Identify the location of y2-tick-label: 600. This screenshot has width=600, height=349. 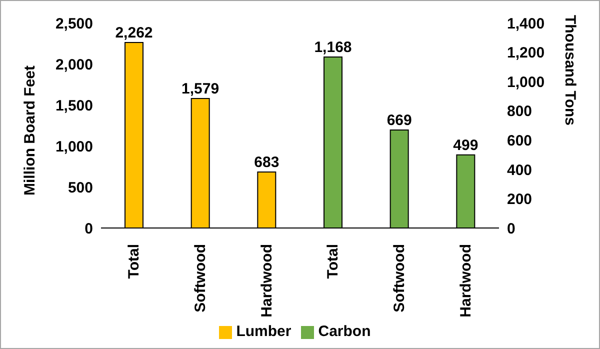
(519, 141).